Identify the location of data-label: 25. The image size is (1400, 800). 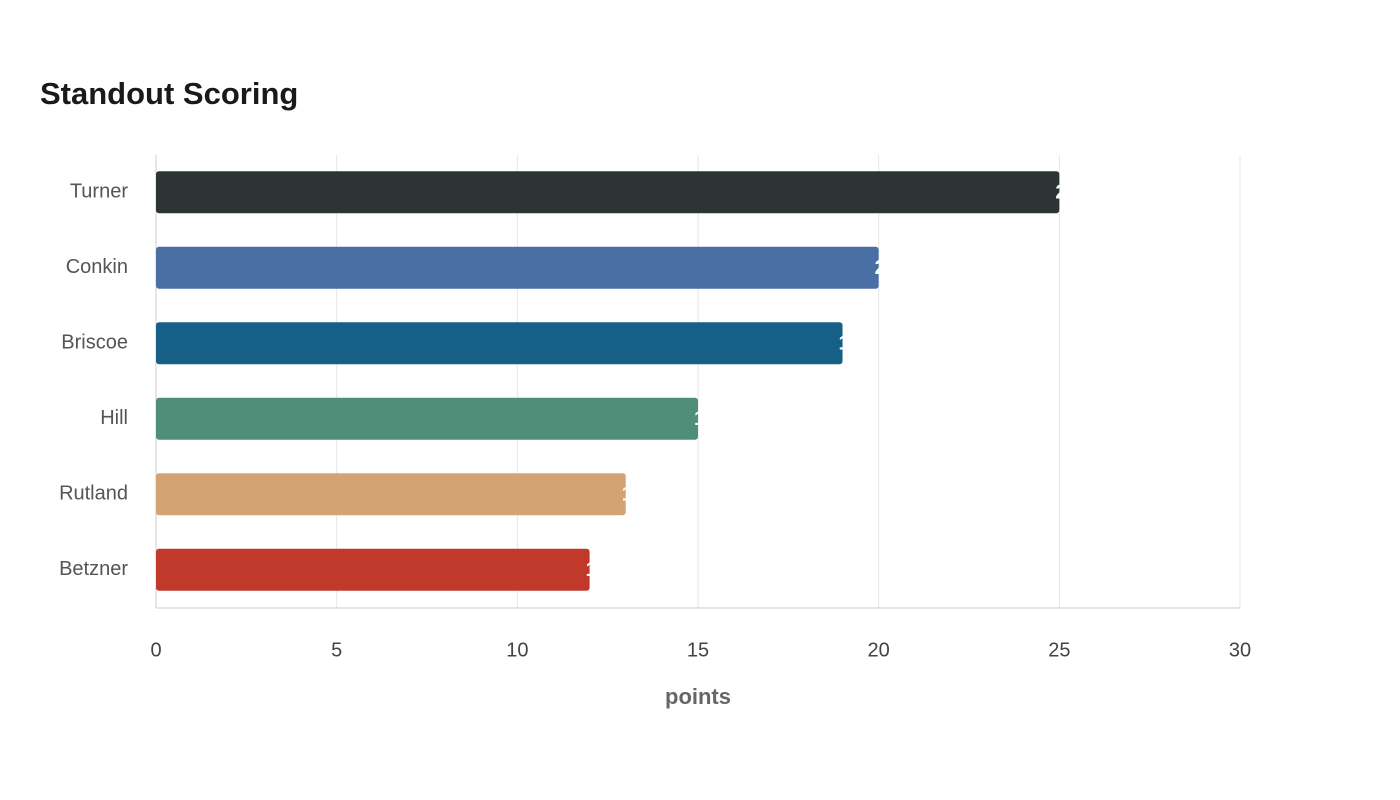
(1066, 193).